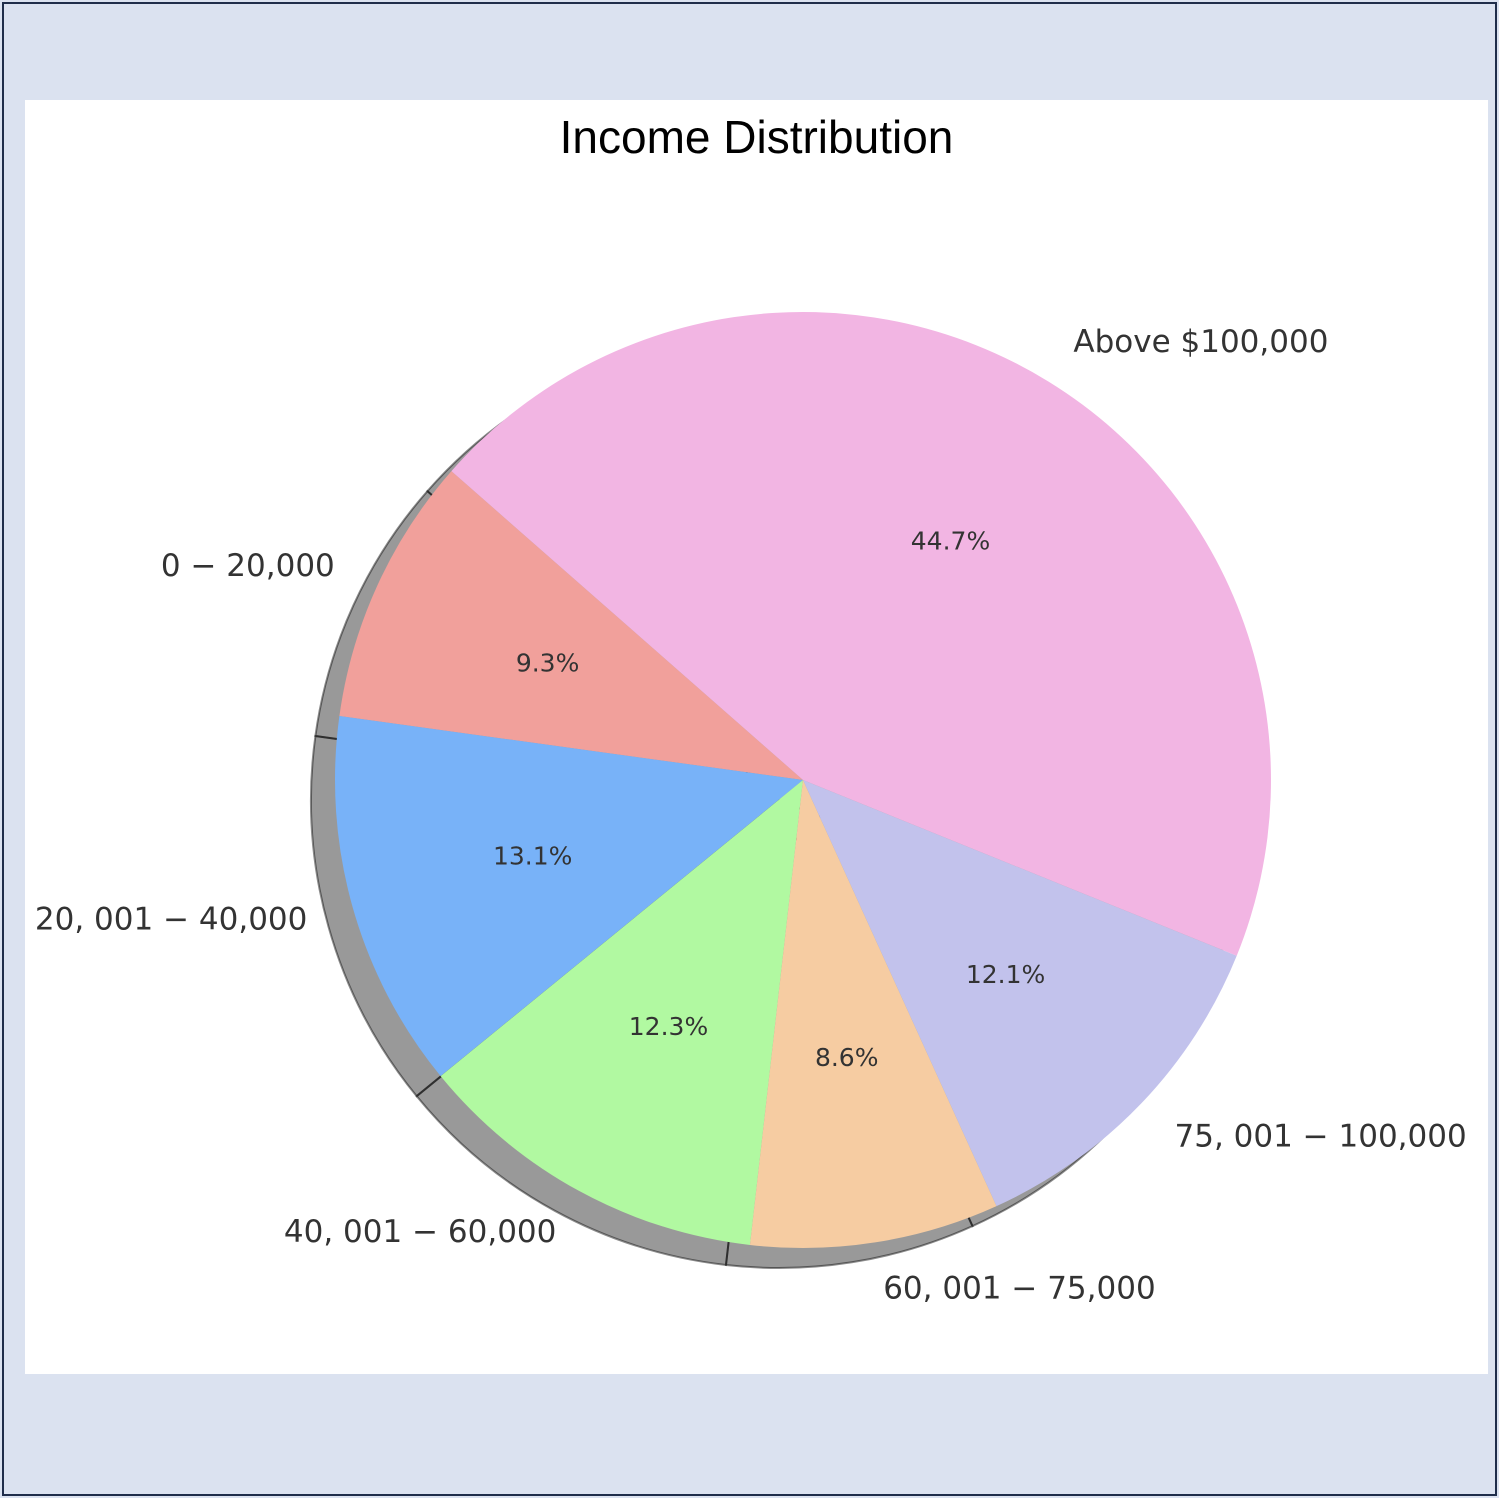 The height and width of the screenshot is (1498, 1499). I want to click on slice-category-label-2: 40, 001 − 60,000, so click(420, 1232).